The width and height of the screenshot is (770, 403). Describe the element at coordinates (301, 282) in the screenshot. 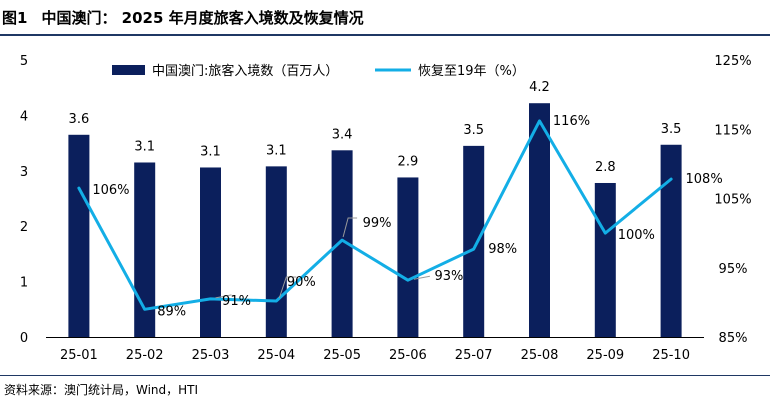

I see `line-data-label: 90%` at that location.